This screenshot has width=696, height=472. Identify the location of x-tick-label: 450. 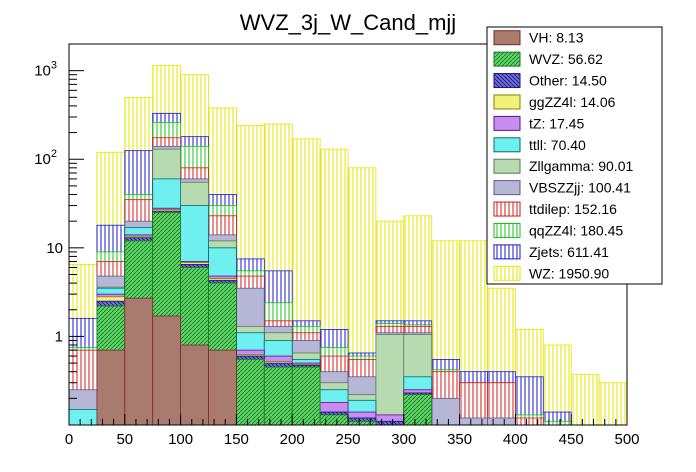
(571, 439).